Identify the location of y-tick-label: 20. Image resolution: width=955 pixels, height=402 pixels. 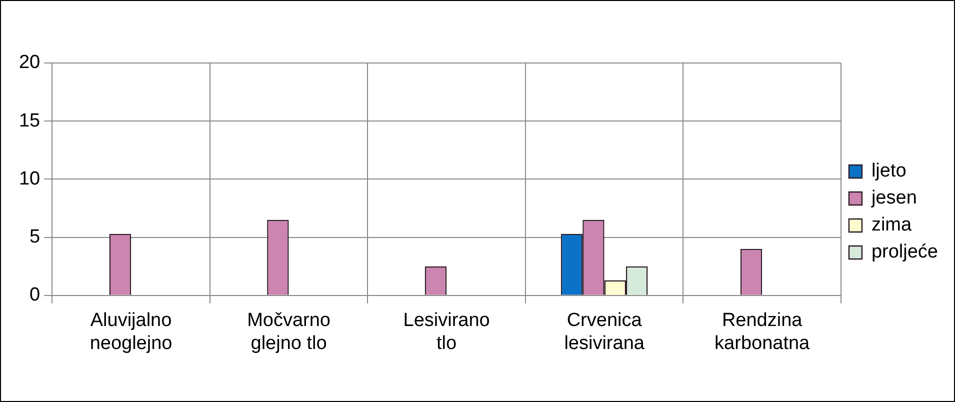
(29, 63).